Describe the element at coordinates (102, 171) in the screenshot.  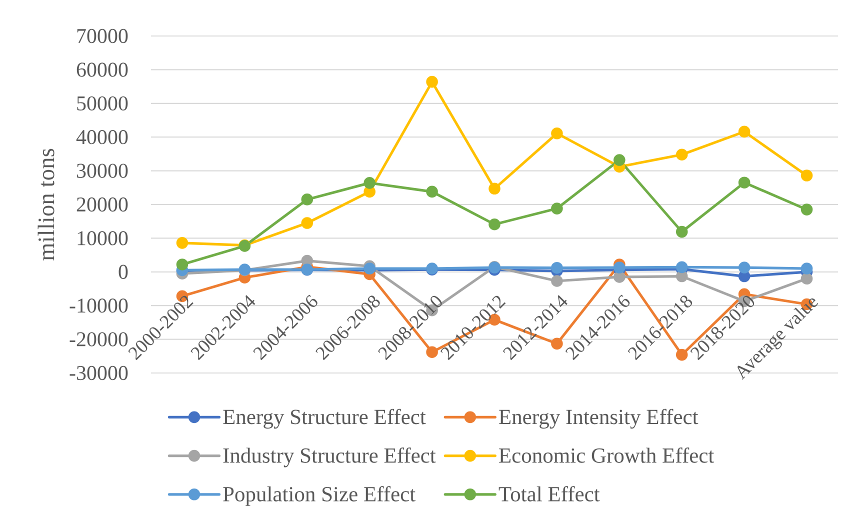
I see `y-tick-label: 30000` at that location.